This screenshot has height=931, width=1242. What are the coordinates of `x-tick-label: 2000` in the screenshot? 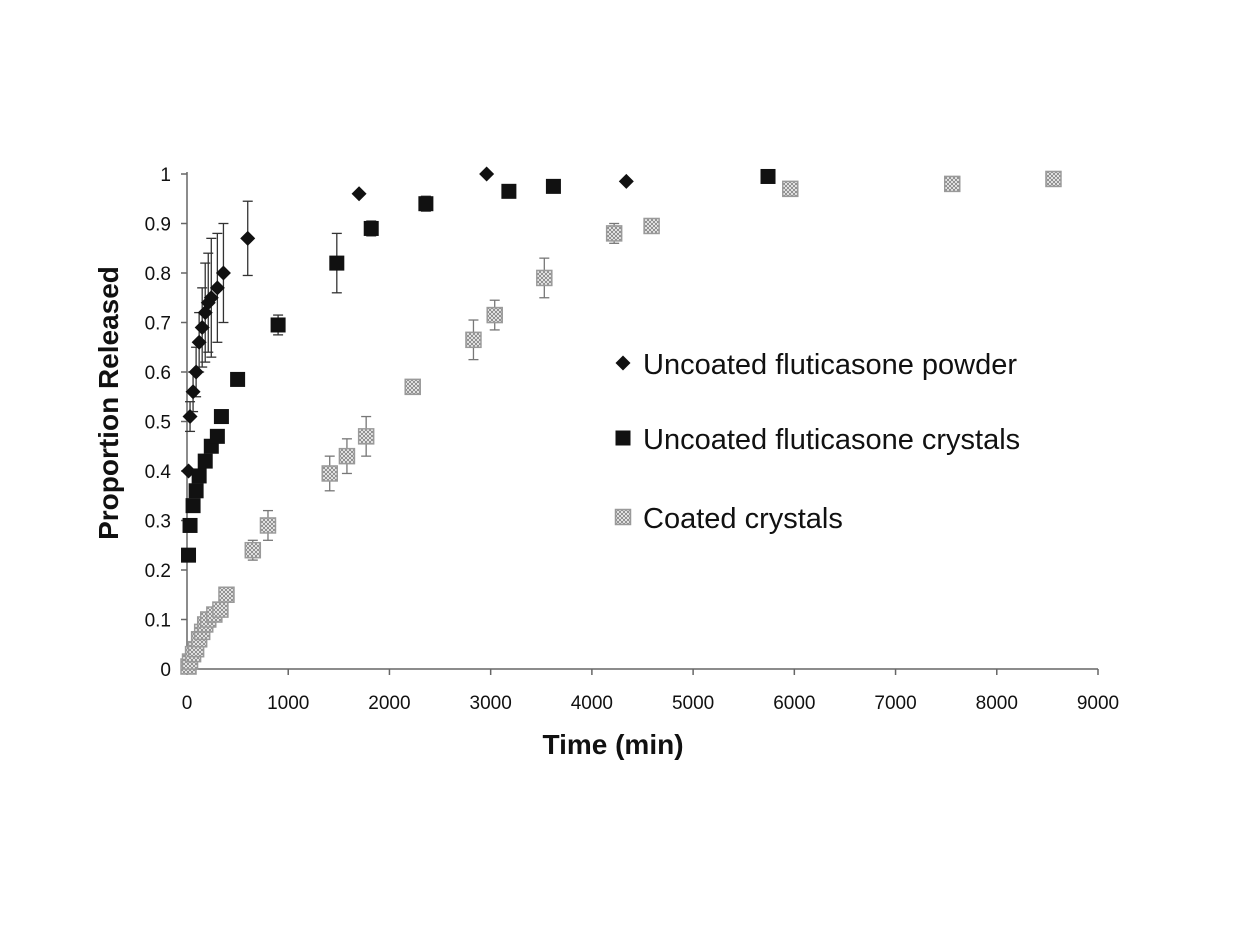 It's located at (389, 703).